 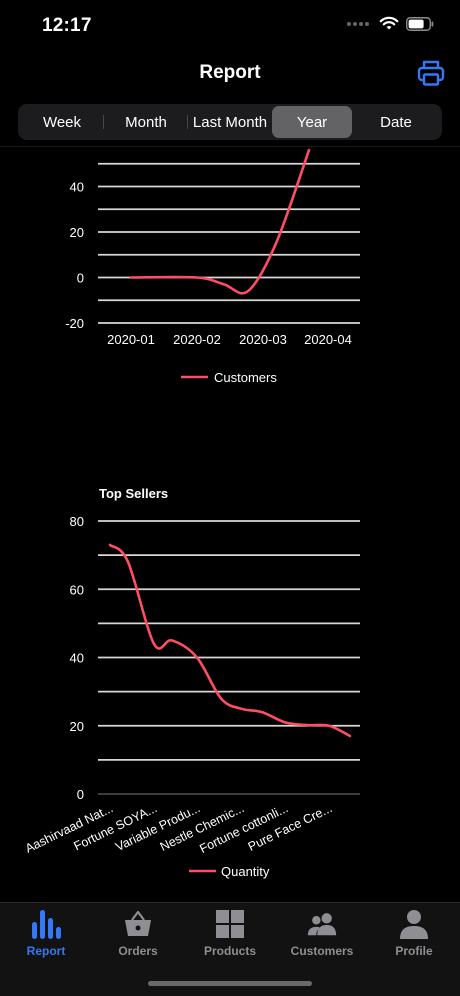 I want to click on print-icon, so click(x=431, y=73).